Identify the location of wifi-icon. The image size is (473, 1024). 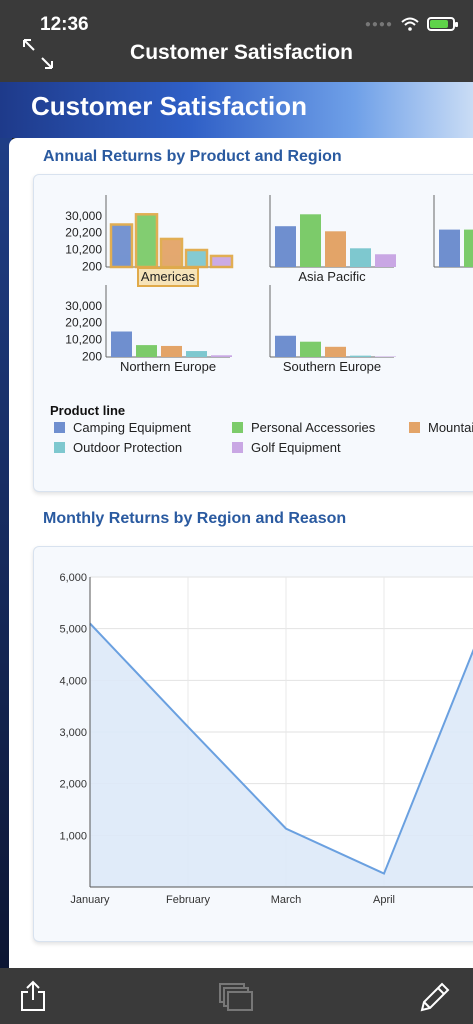
(410, 24).